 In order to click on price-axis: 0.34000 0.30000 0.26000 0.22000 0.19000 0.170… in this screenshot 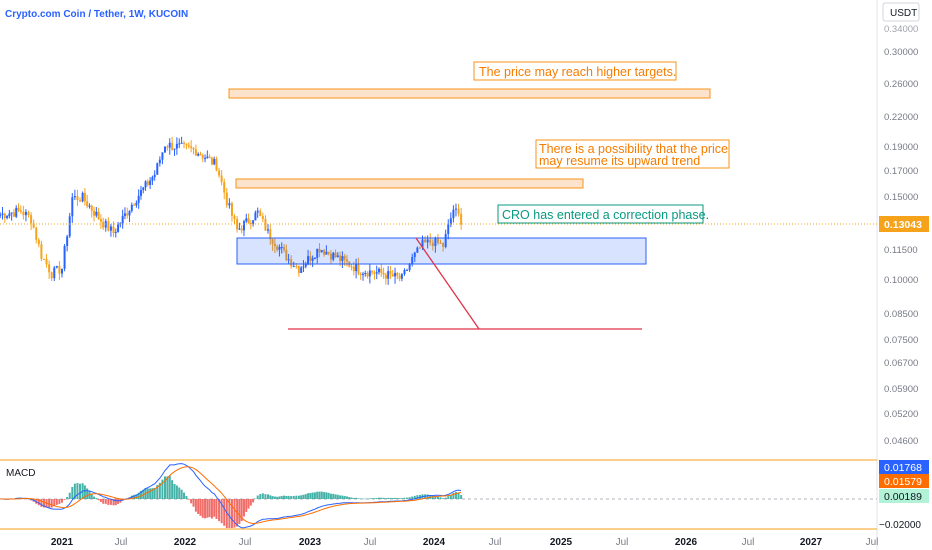, I will do `click(901, 235)`.